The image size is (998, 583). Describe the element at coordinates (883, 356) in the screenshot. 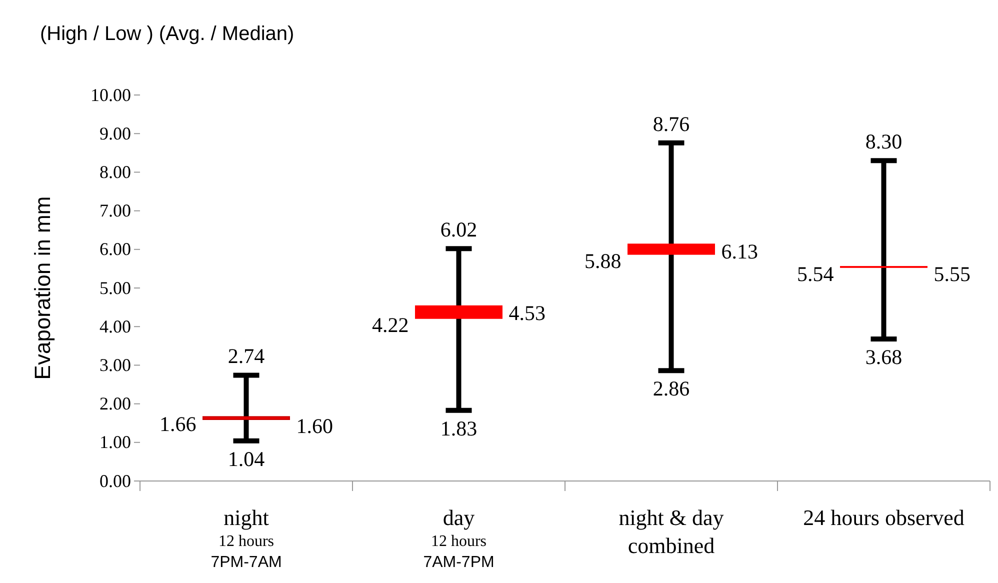

I see `annotation: 3.68` at that location.